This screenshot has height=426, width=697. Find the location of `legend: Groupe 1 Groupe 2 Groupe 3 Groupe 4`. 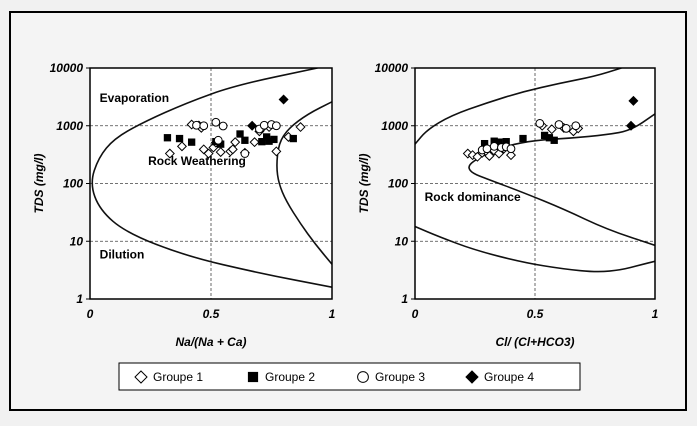

legend: Groupe 1 Groupe 2 Groupe 3 Groupe 4 is located at coordinates (349, 376).